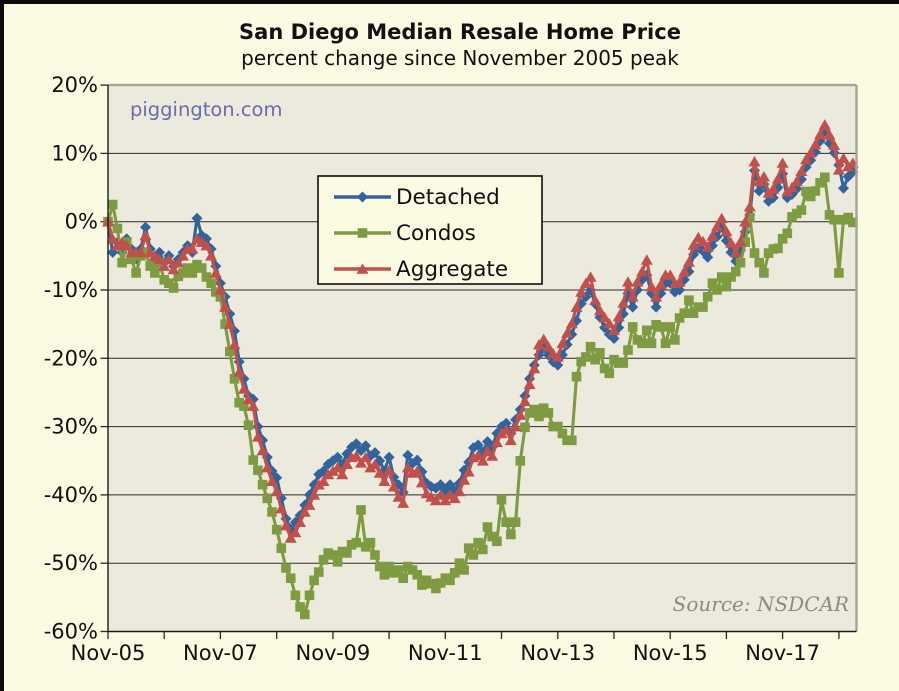 The width and height of the screenshot is (899, 691). Describe the element at coordinates (71, 495) in the screenshot. I see `y-axis-label--40: -40%` at that location.